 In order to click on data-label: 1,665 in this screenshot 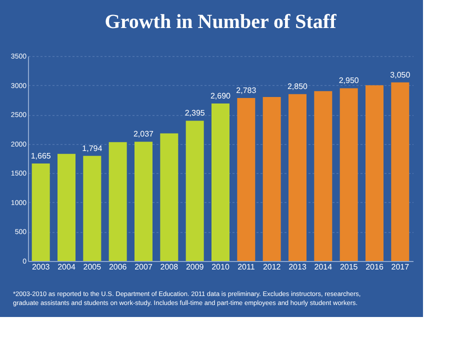, I will do `click(41, 155)`.